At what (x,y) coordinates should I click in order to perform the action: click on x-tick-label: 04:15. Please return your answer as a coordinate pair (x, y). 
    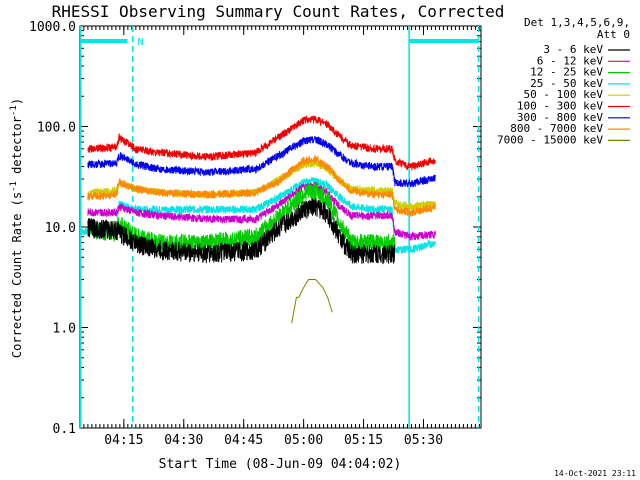
    Looking at the image, I should click on (123, 440).